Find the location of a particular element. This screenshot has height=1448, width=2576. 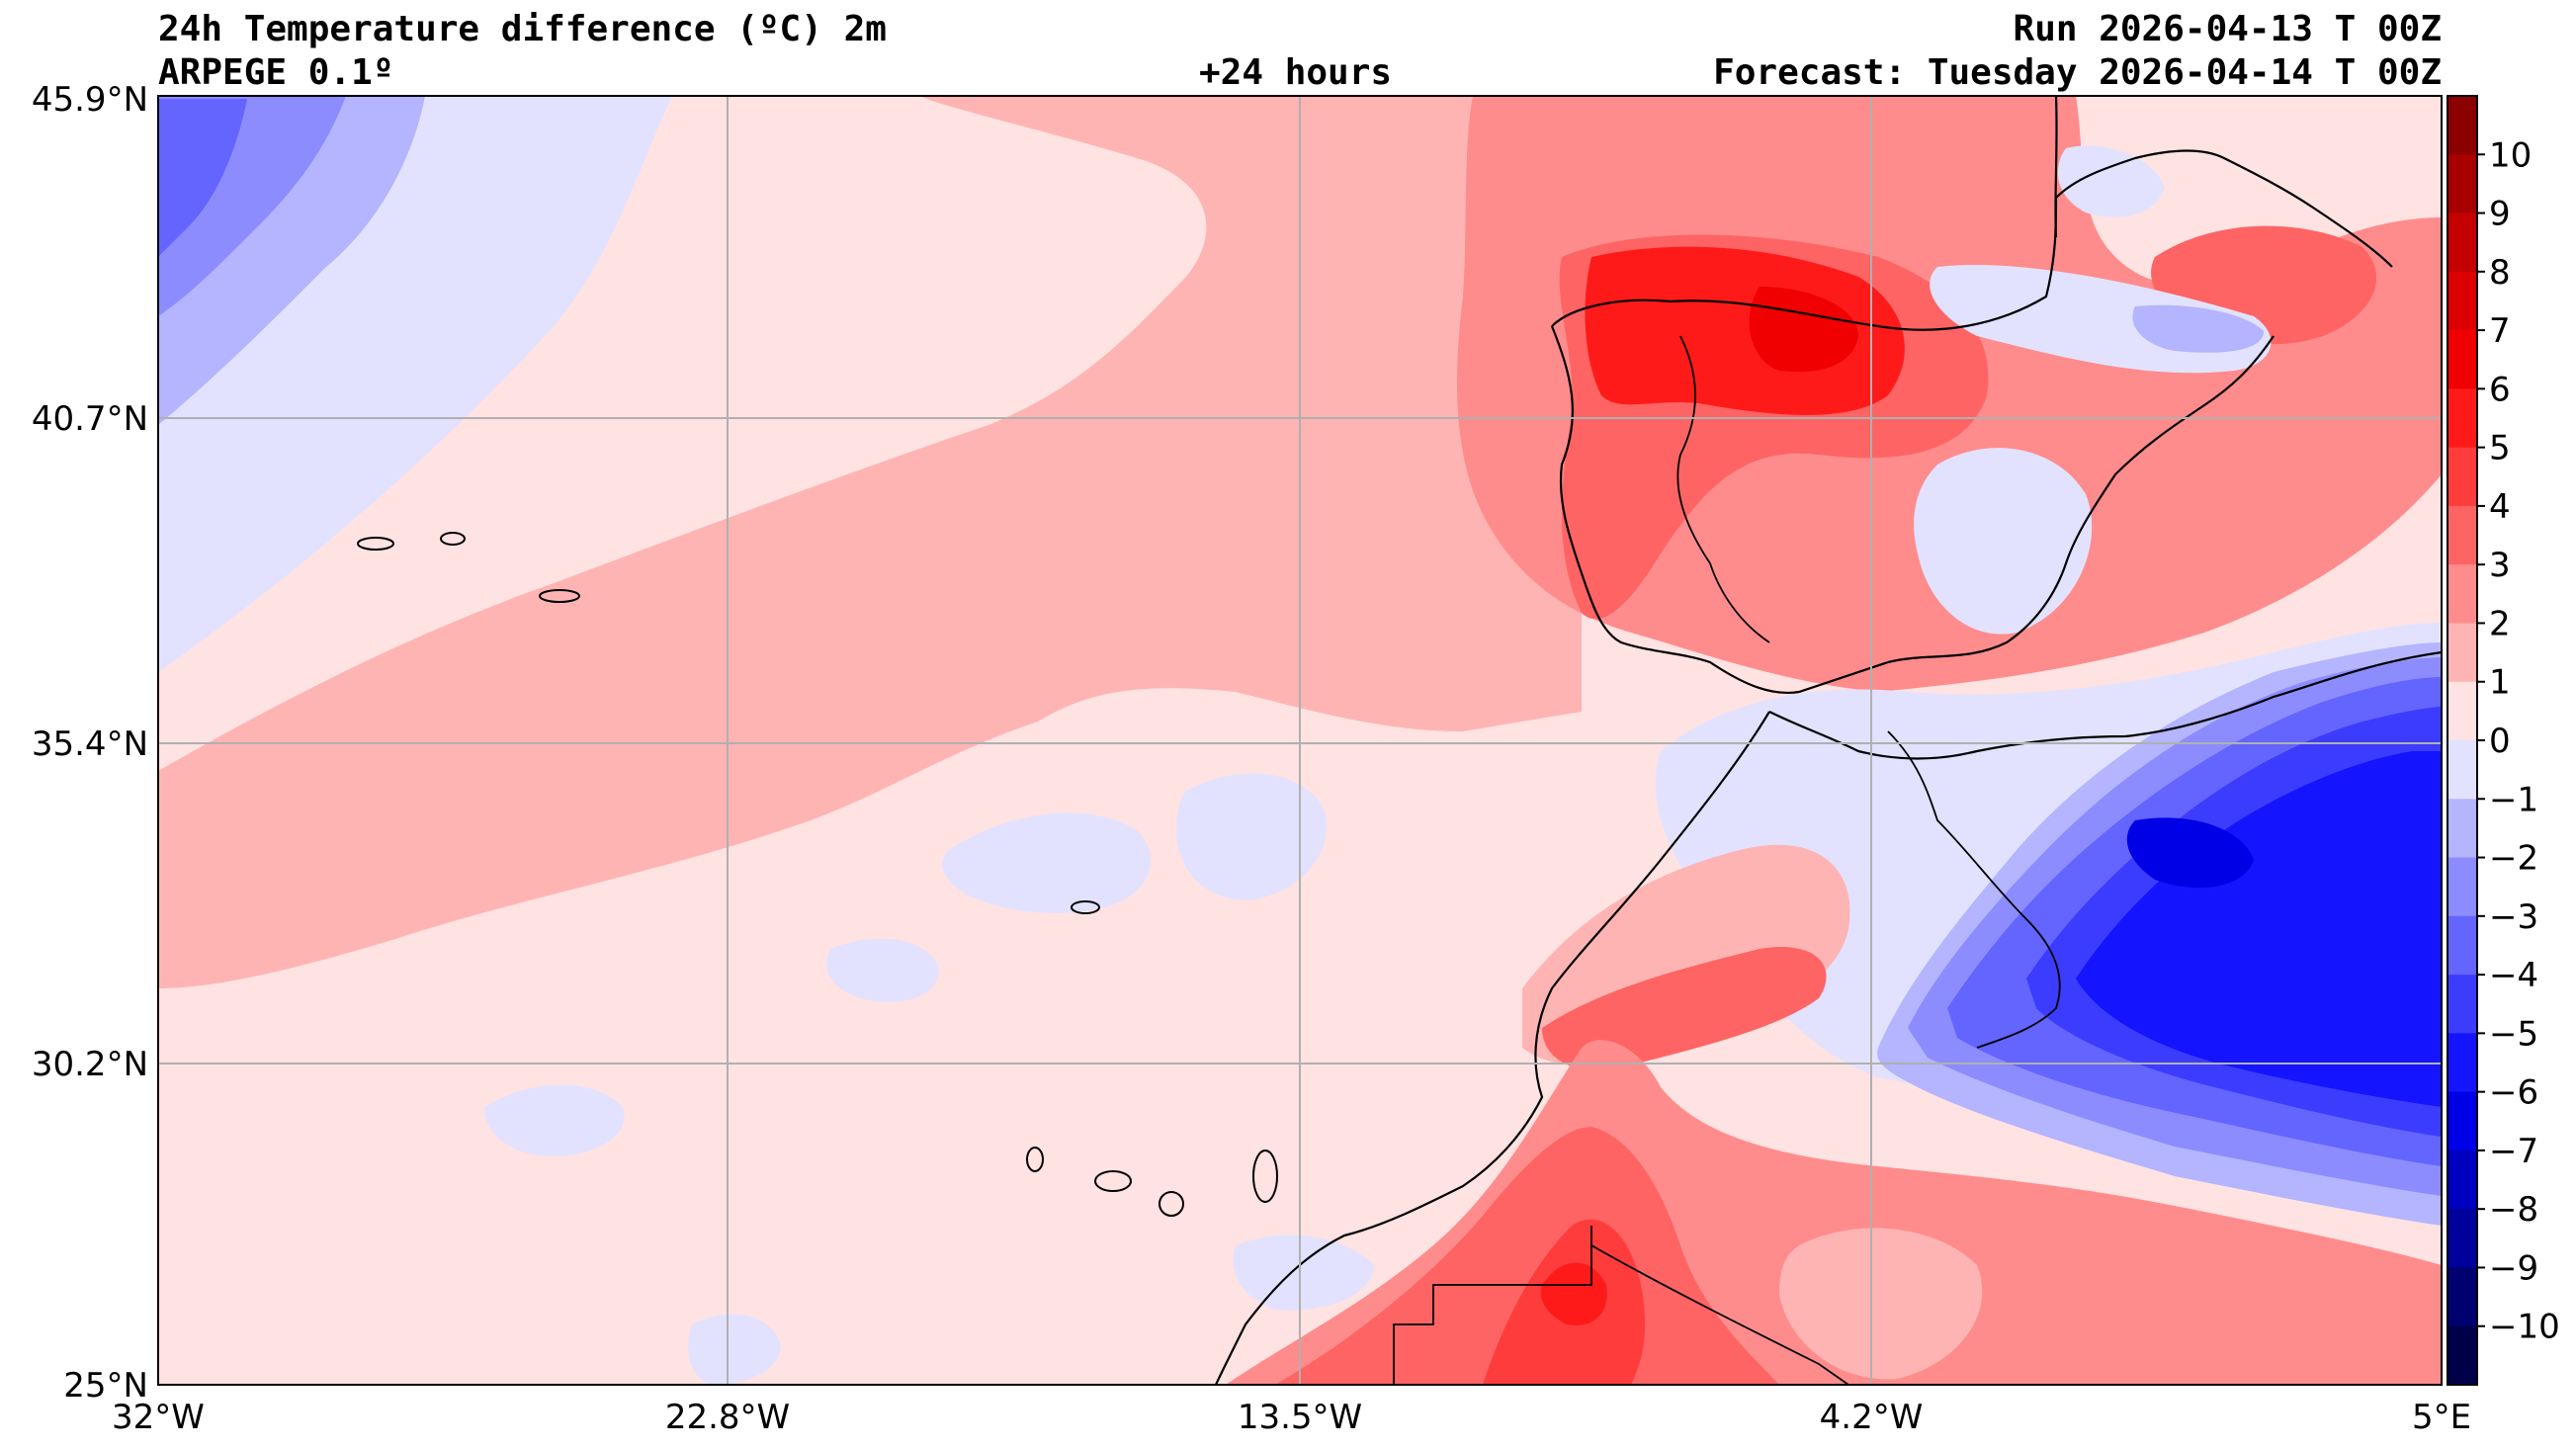

lat-label: 45.9°N is located at coordinates (90, 100).